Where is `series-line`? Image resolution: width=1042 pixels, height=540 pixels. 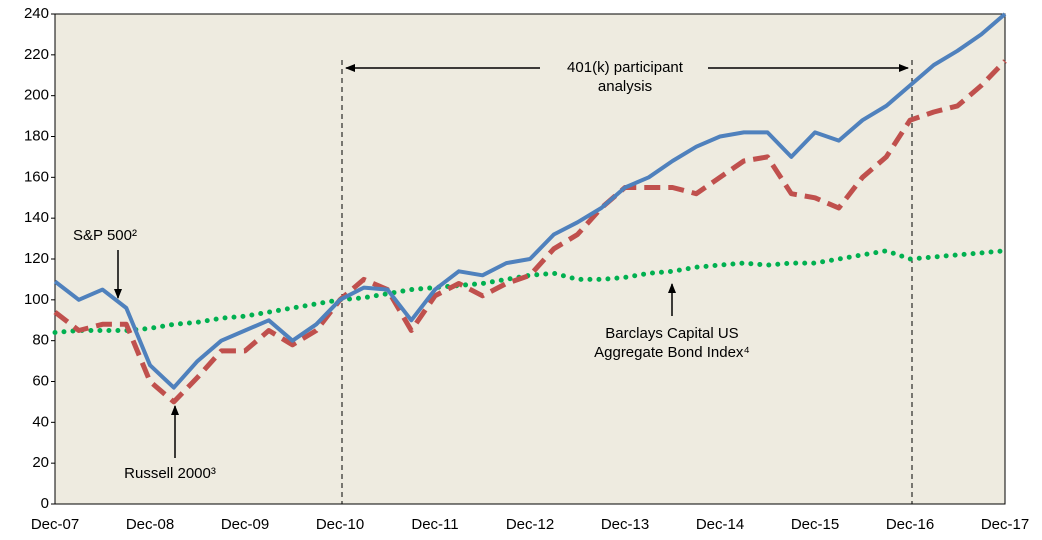
series-line is located at coordinates (530, 291).